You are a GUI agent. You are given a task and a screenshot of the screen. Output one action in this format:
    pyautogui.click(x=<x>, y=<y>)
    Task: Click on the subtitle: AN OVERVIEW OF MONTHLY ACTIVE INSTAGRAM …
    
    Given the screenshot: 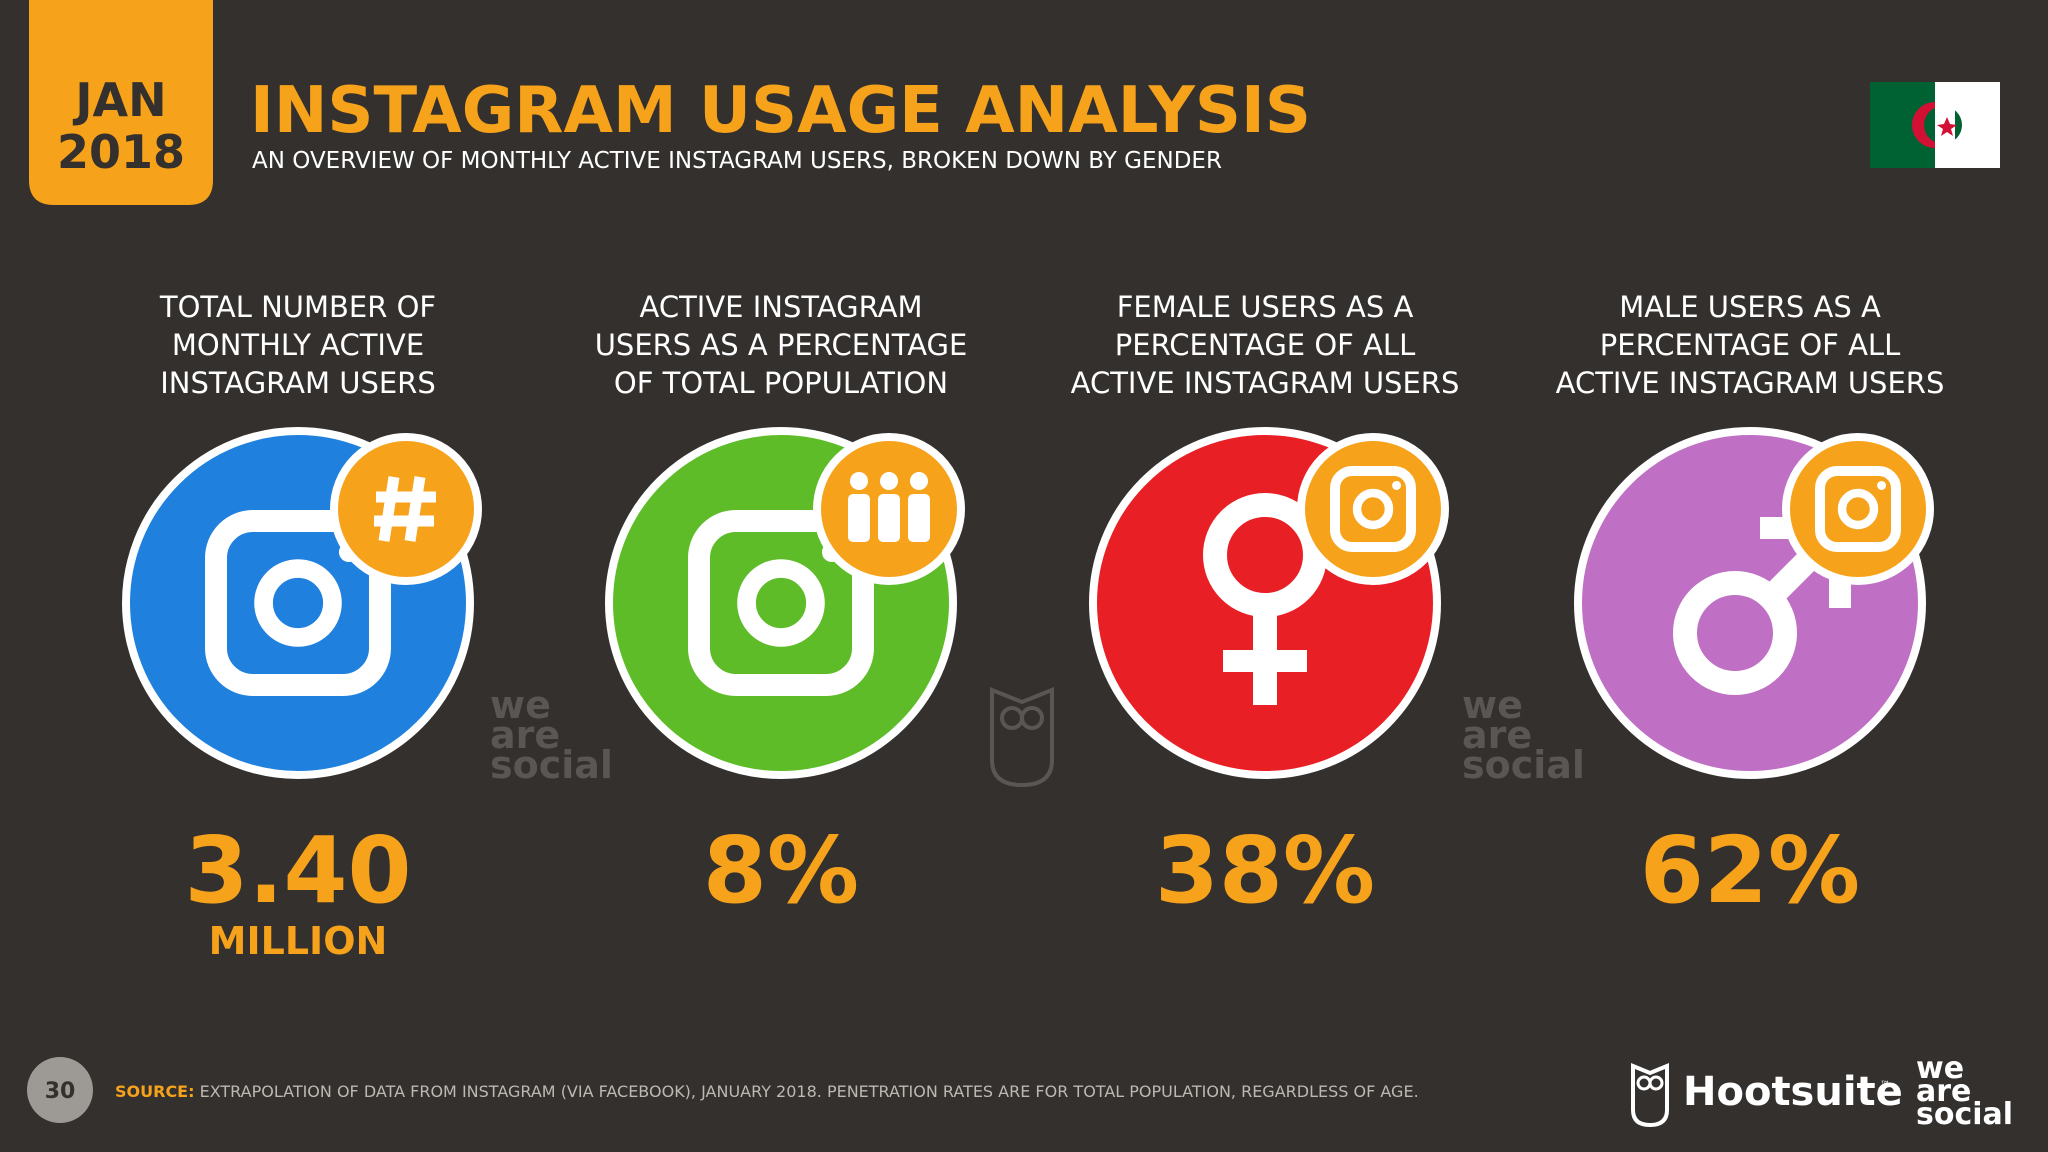 What is the action you would take?
    pyautogui.click(x=737, y=161)
    